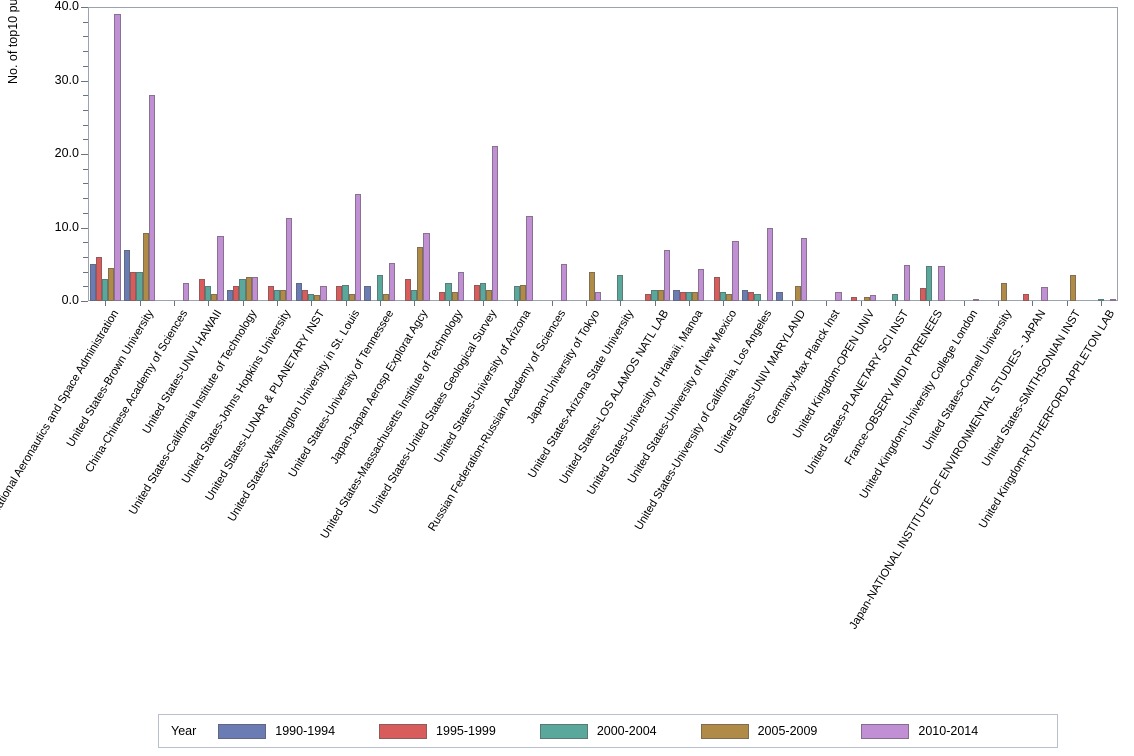 The width and height of the screenshot is (1134, 756). What do you see at coordinates (184, 731) in the screenshot?
I see `legend-title: Year` at bounding box center [184, 731].